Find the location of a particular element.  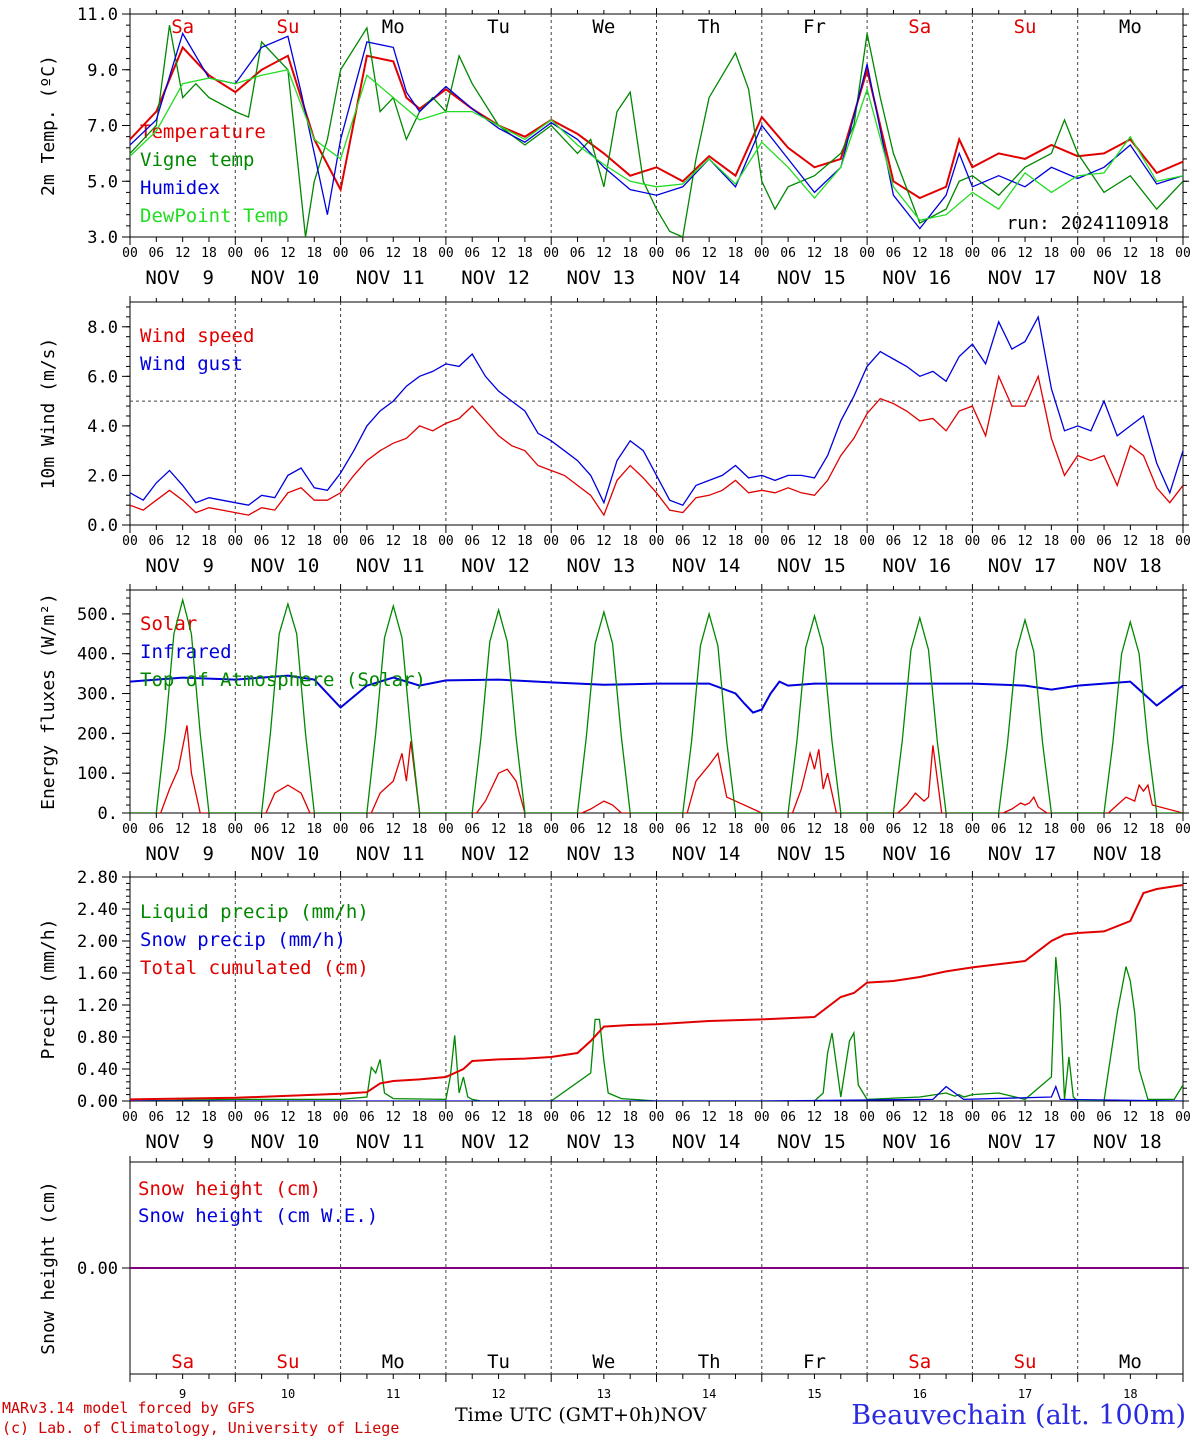

y-tick-label: 6.0 is located at coordinates (102, 377).